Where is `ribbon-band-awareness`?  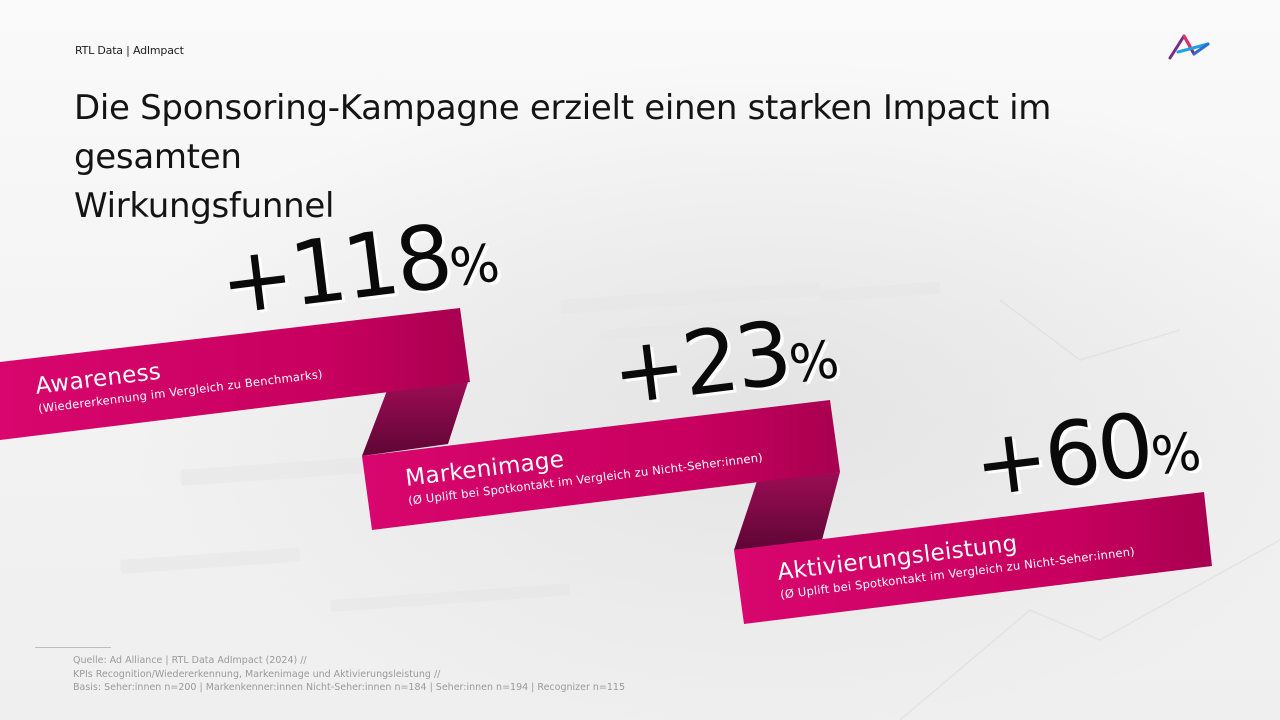
ribbon-band-awareness is located at coordinates (235, 374).